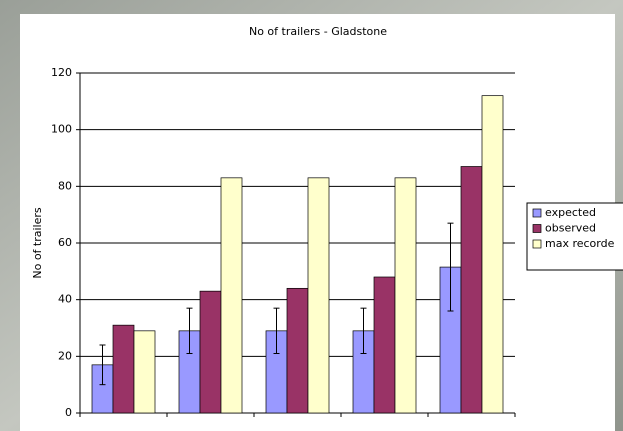 The image size is (623, 431). Describe the element at coordinates (65, 355) in the screenshot. I see `y-tick-label: 20` at that location.